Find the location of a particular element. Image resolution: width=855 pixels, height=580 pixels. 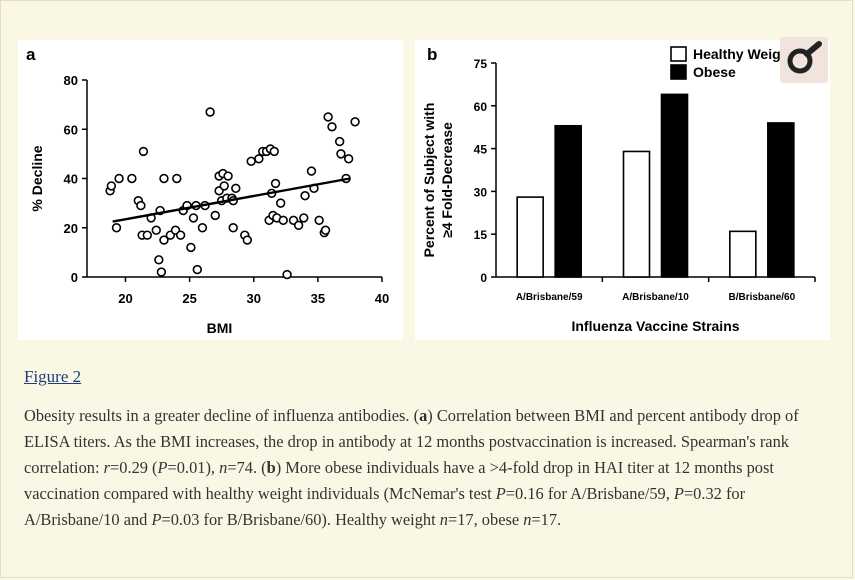

y-tick-label: 80 is located at coordinates (71, 80).